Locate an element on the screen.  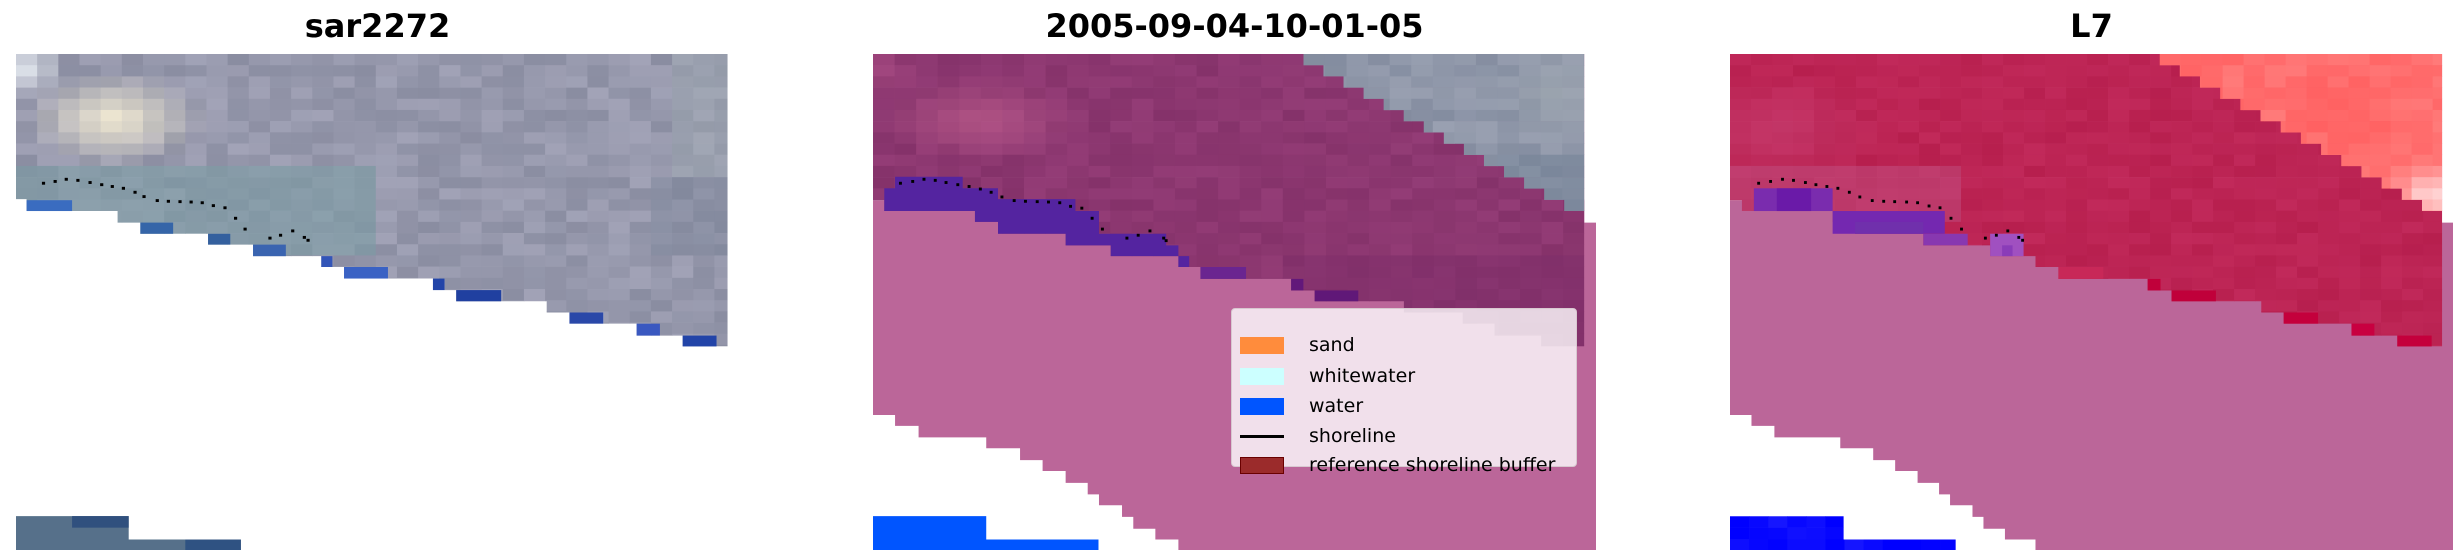
index-pixel is located at coordinates (2301, 318).